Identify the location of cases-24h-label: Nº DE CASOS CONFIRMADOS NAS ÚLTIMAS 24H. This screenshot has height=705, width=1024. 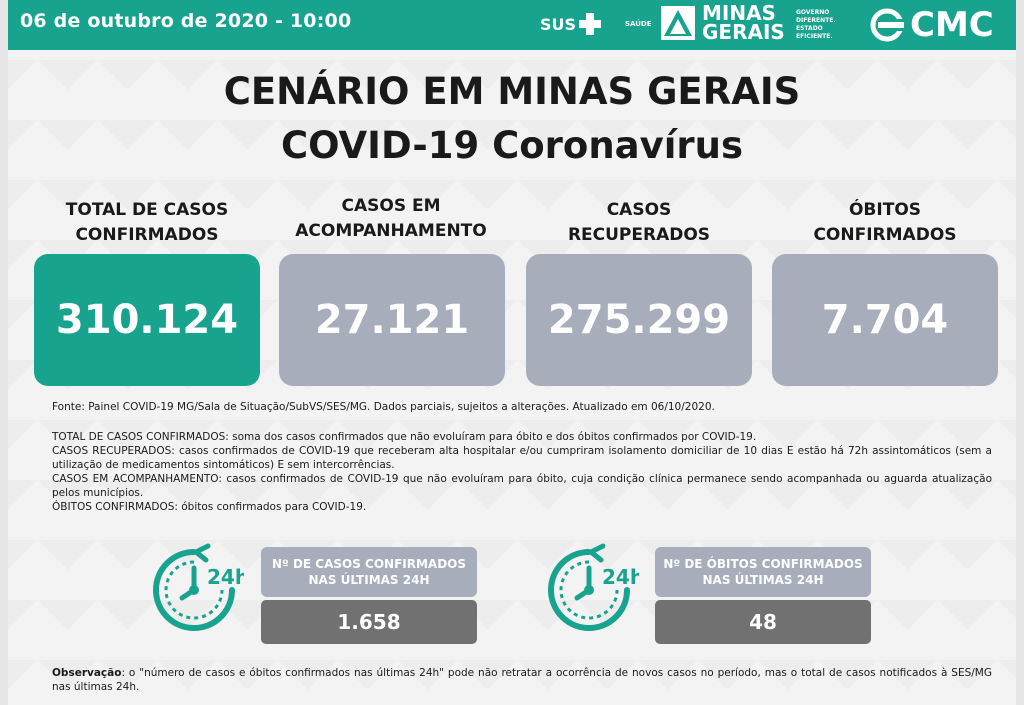
(369, 572).